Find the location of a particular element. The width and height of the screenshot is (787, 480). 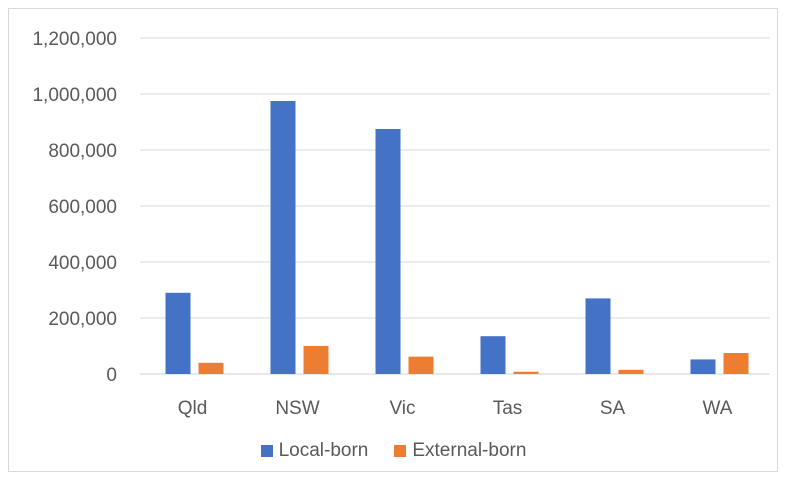

y-tick-label: 1,200,000 is located at coordinates (74, 39).